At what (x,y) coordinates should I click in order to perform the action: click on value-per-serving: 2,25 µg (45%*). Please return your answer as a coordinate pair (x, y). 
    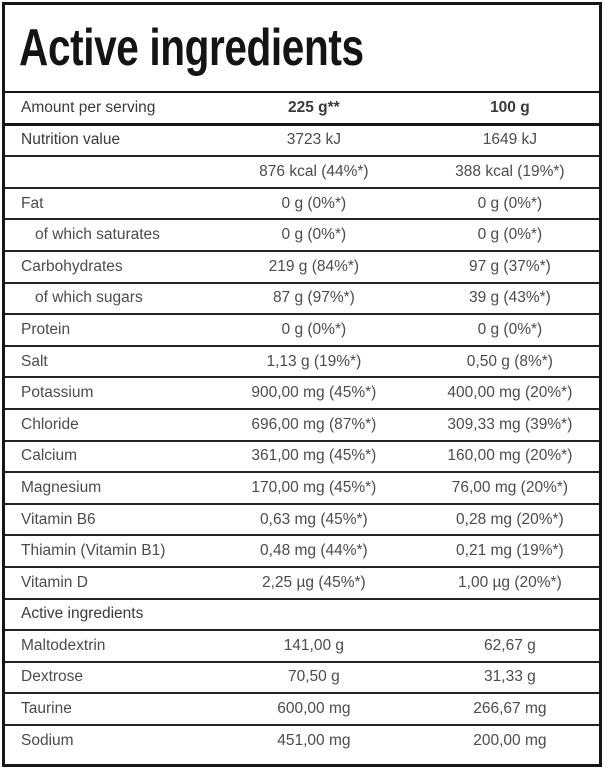
    Looking at the image, I should click on (314, 582).